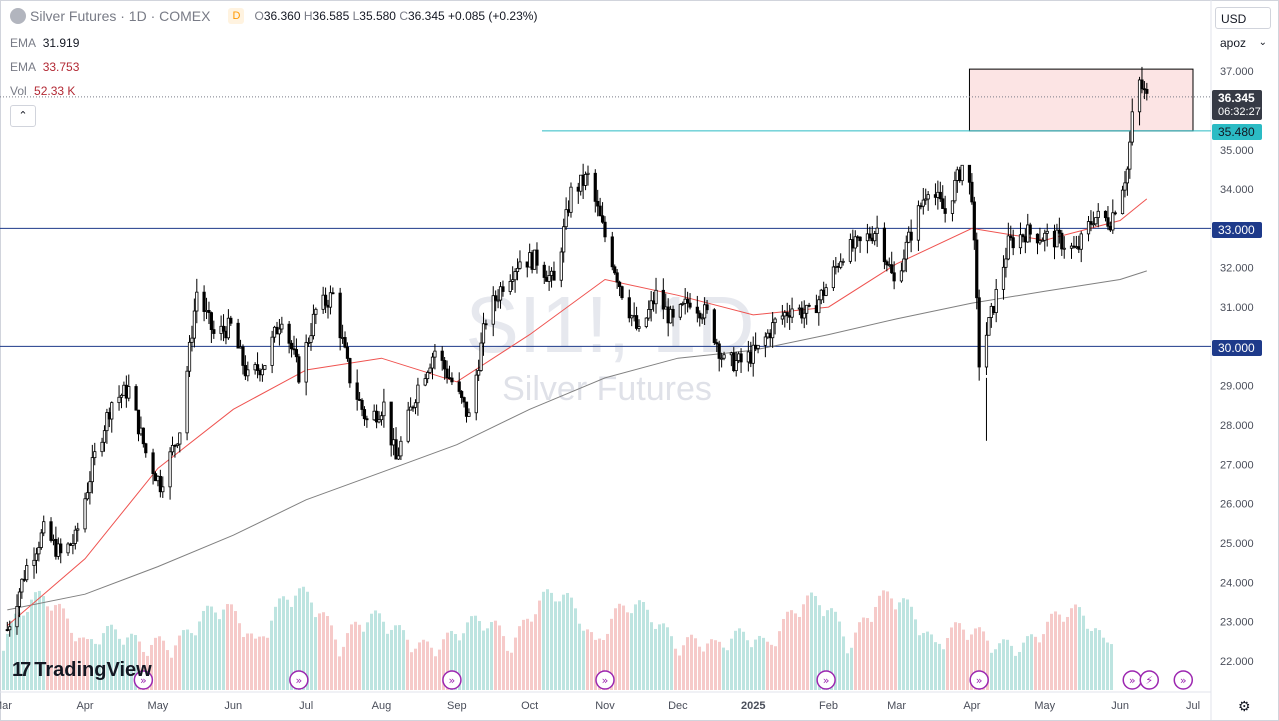 The height and width of the screenshot is (721, 1279). I want to click on scale-mode-select: apoz ⌄, so click(1243, 43).